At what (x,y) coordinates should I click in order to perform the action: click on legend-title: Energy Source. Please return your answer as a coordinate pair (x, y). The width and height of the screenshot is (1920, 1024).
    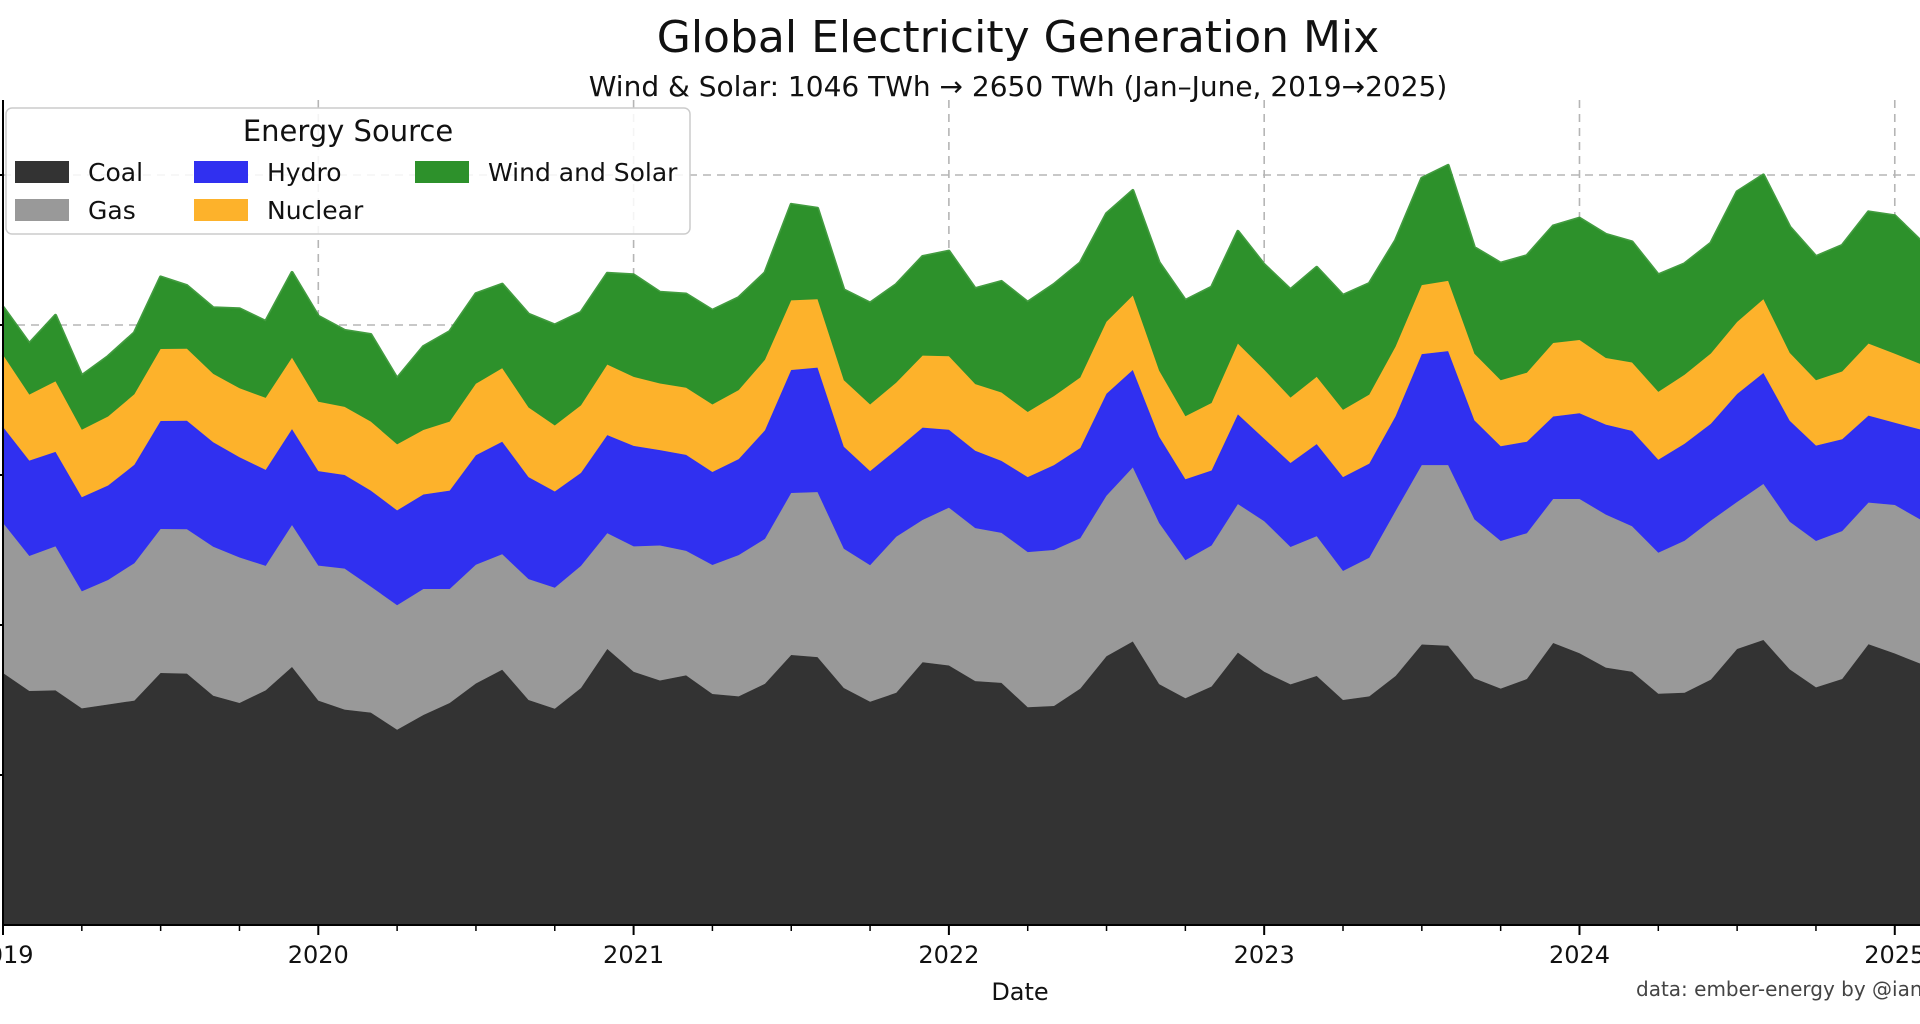
    Looking at the image, I should click on (348, 131).